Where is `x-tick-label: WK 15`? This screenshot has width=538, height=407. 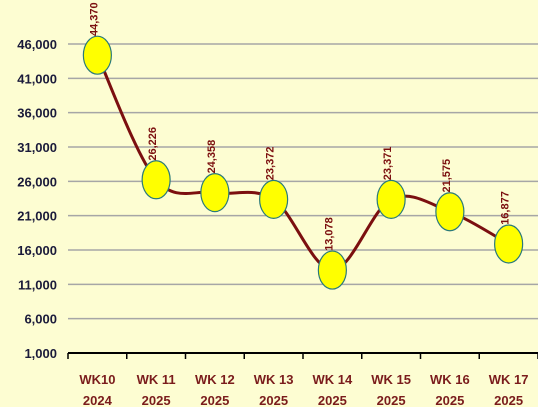
x-tick-label: WK 15 is located at coordinates (391, 379).